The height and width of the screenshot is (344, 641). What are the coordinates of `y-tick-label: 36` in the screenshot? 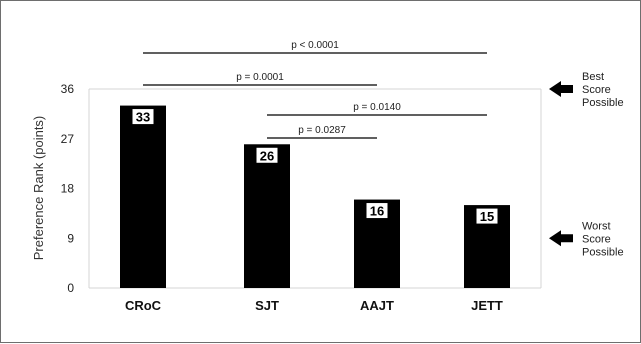 It's located at (68, 89).